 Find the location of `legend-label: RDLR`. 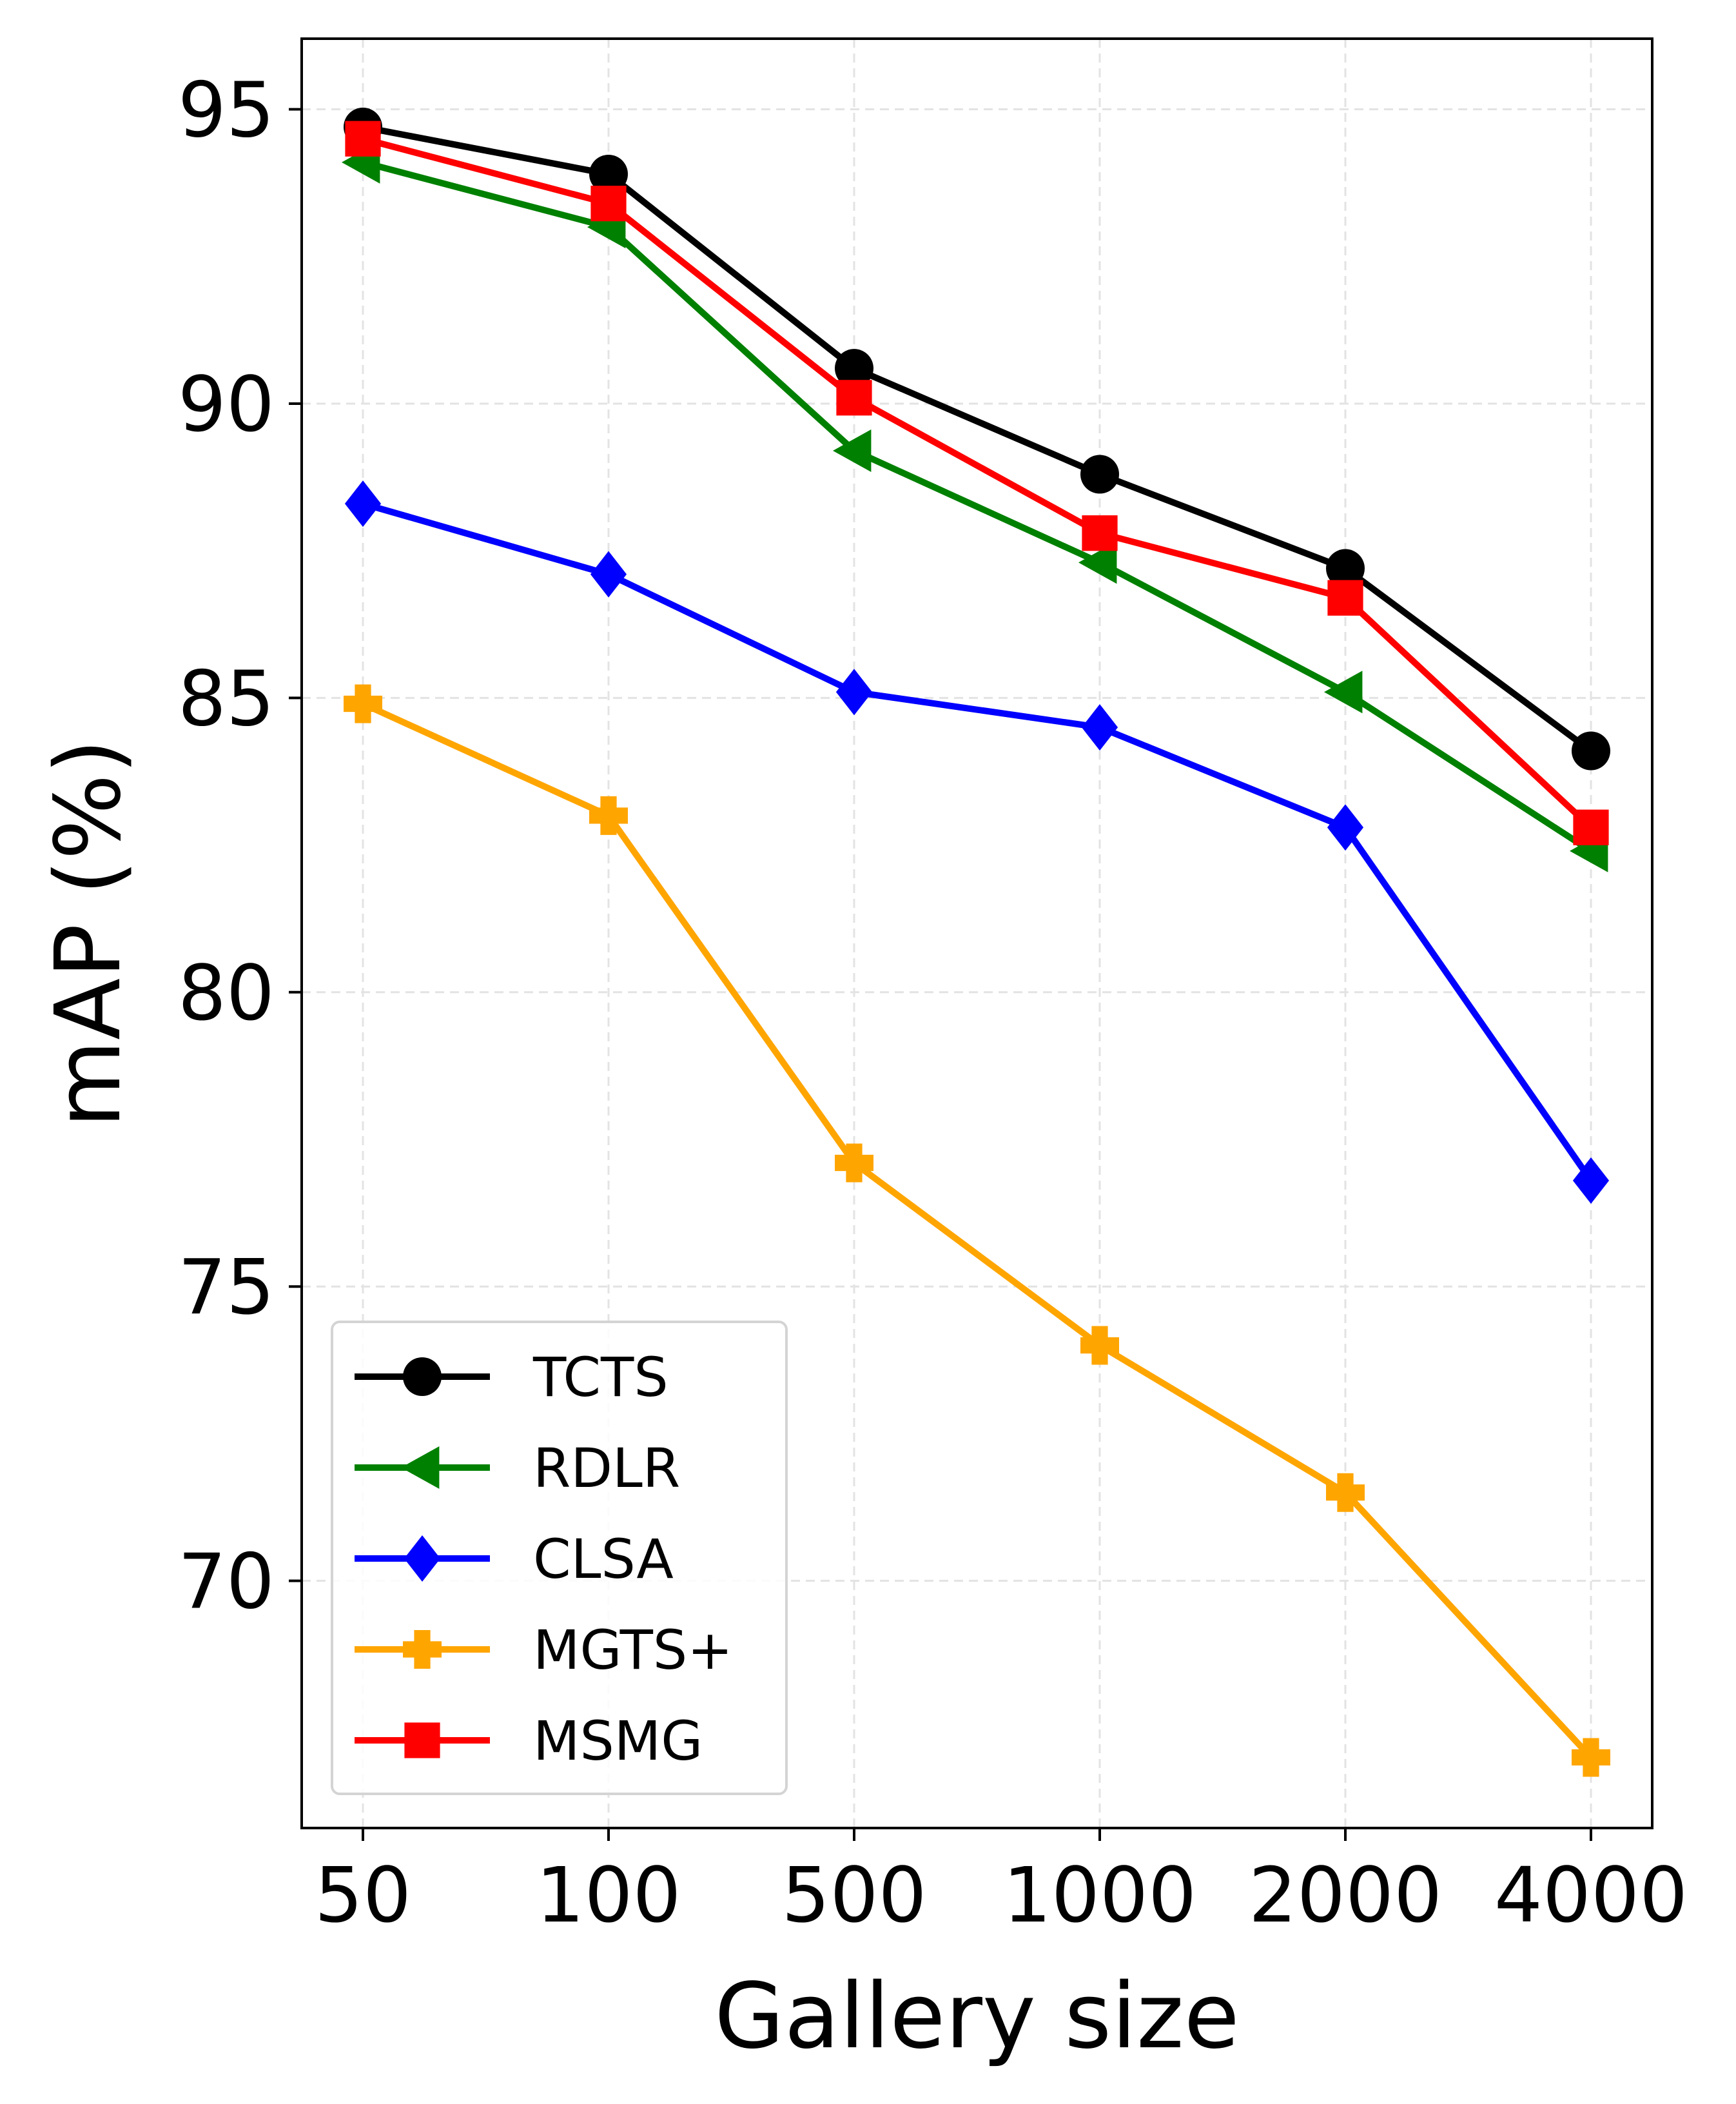

legend-label: RDLR is located at coordinates (606, 1468).